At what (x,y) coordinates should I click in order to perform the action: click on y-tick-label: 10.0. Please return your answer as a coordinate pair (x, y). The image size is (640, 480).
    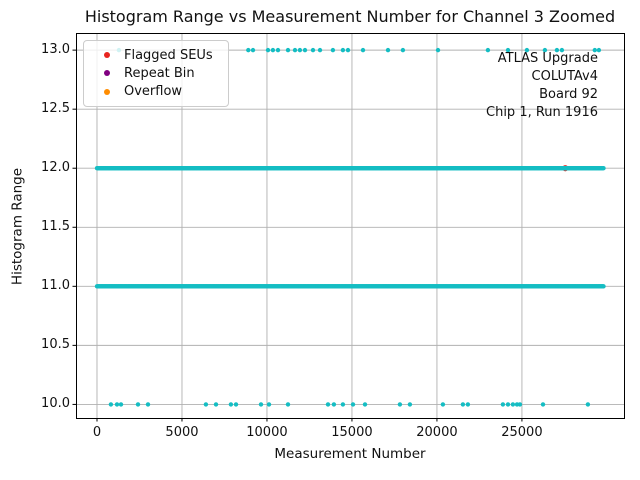
    Looking at the image, I should click on (55, 404).